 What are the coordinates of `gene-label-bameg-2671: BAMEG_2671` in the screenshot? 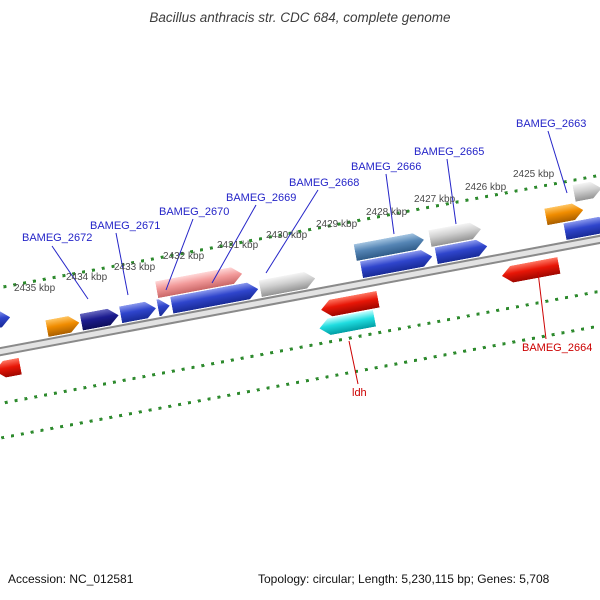 It's located at (125, 226).